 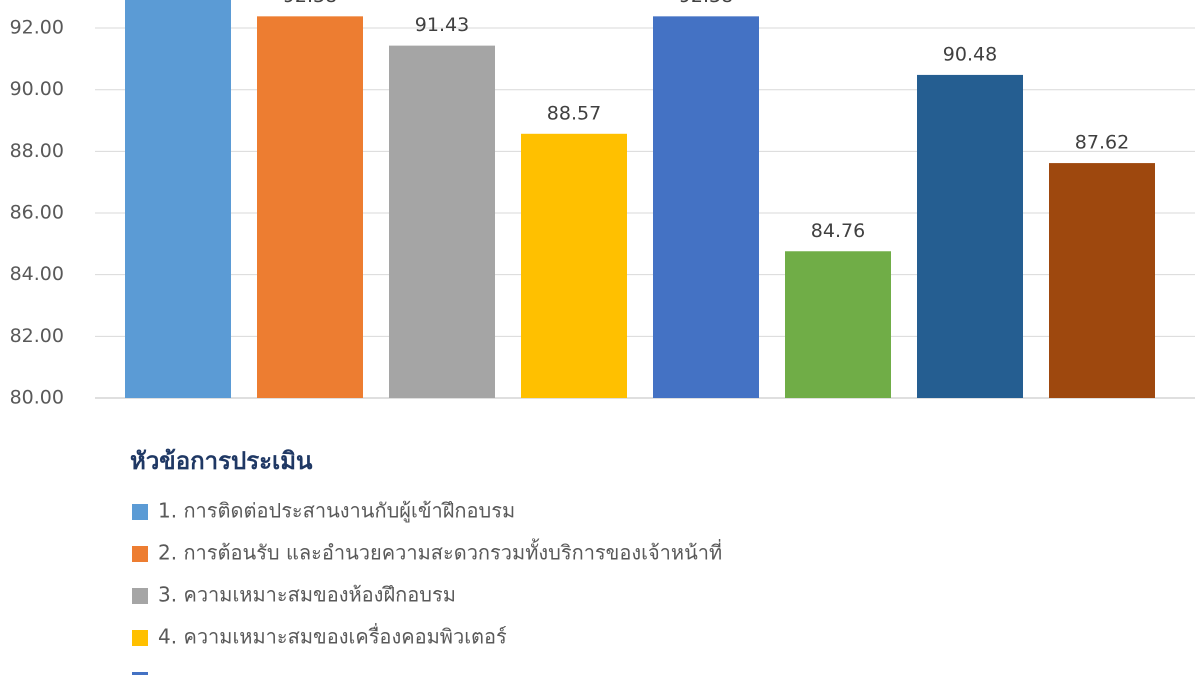 I want to click on legend-title: หัวข้อการประเมิน, so click(x=221, y=461).